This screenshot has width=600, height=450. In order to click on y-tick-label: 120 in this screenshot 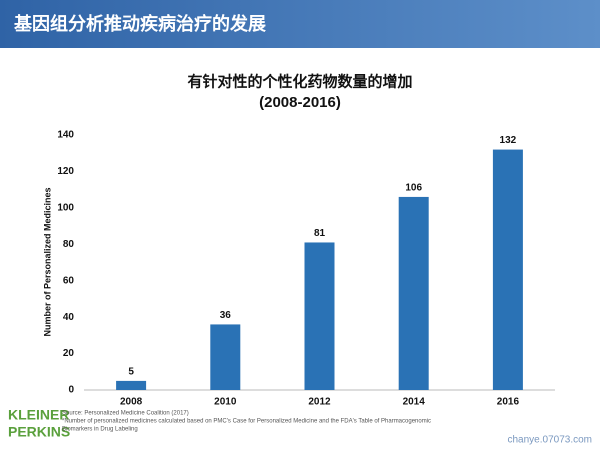, I will do `click(65, 171)`.